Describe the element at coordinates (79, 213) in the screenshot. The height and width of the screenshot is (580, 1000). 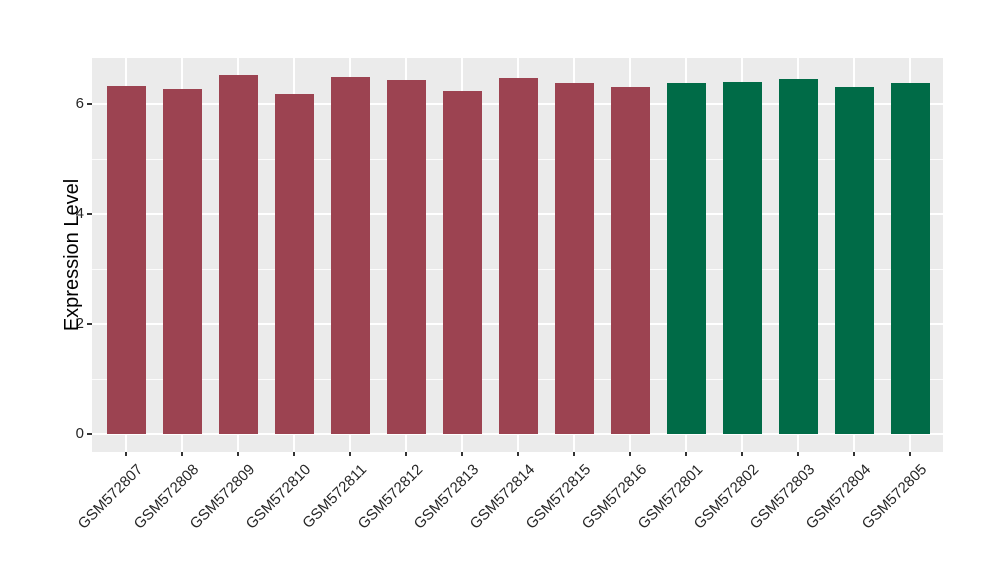
I see `y-axis-tick-label: 4` at that location.